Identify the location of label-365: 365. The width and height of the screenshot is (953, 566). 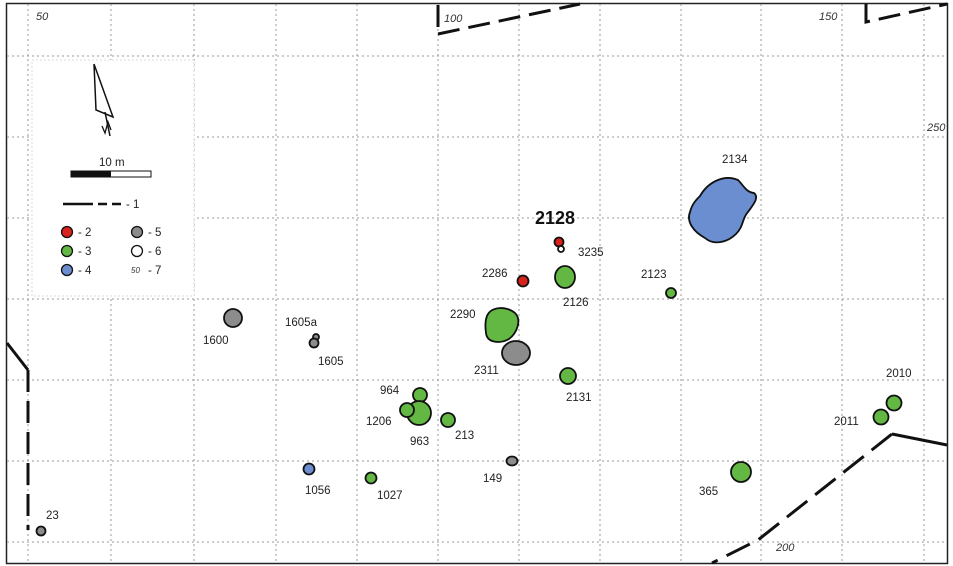
(708, 492).